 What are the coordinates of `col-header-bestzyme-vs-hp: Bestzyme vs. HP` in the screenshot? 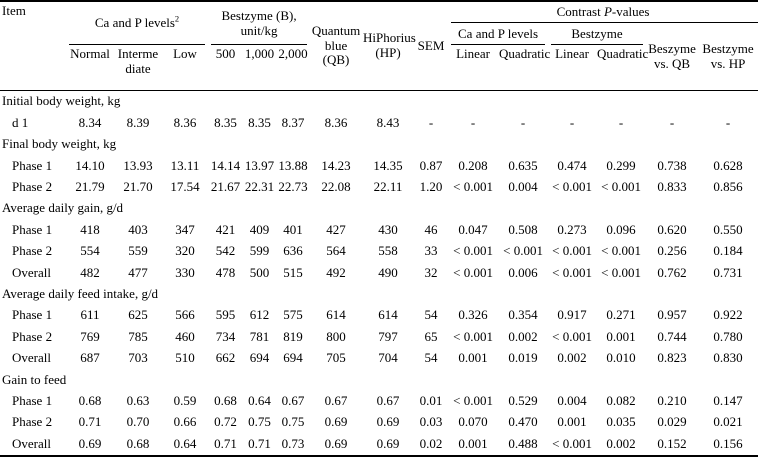 It's located at (728, 55).